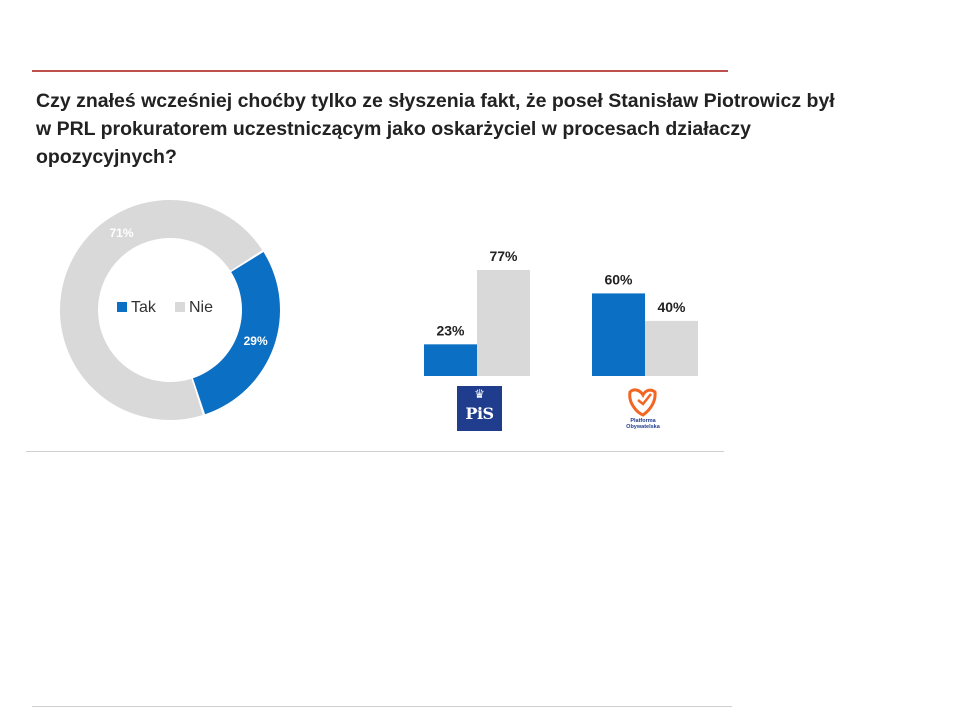 The height and width of the screenshot is (720, 960). Describe the element at coordinates (450, 360) in the screenshot. I see `bar-pis-tak` at that location.